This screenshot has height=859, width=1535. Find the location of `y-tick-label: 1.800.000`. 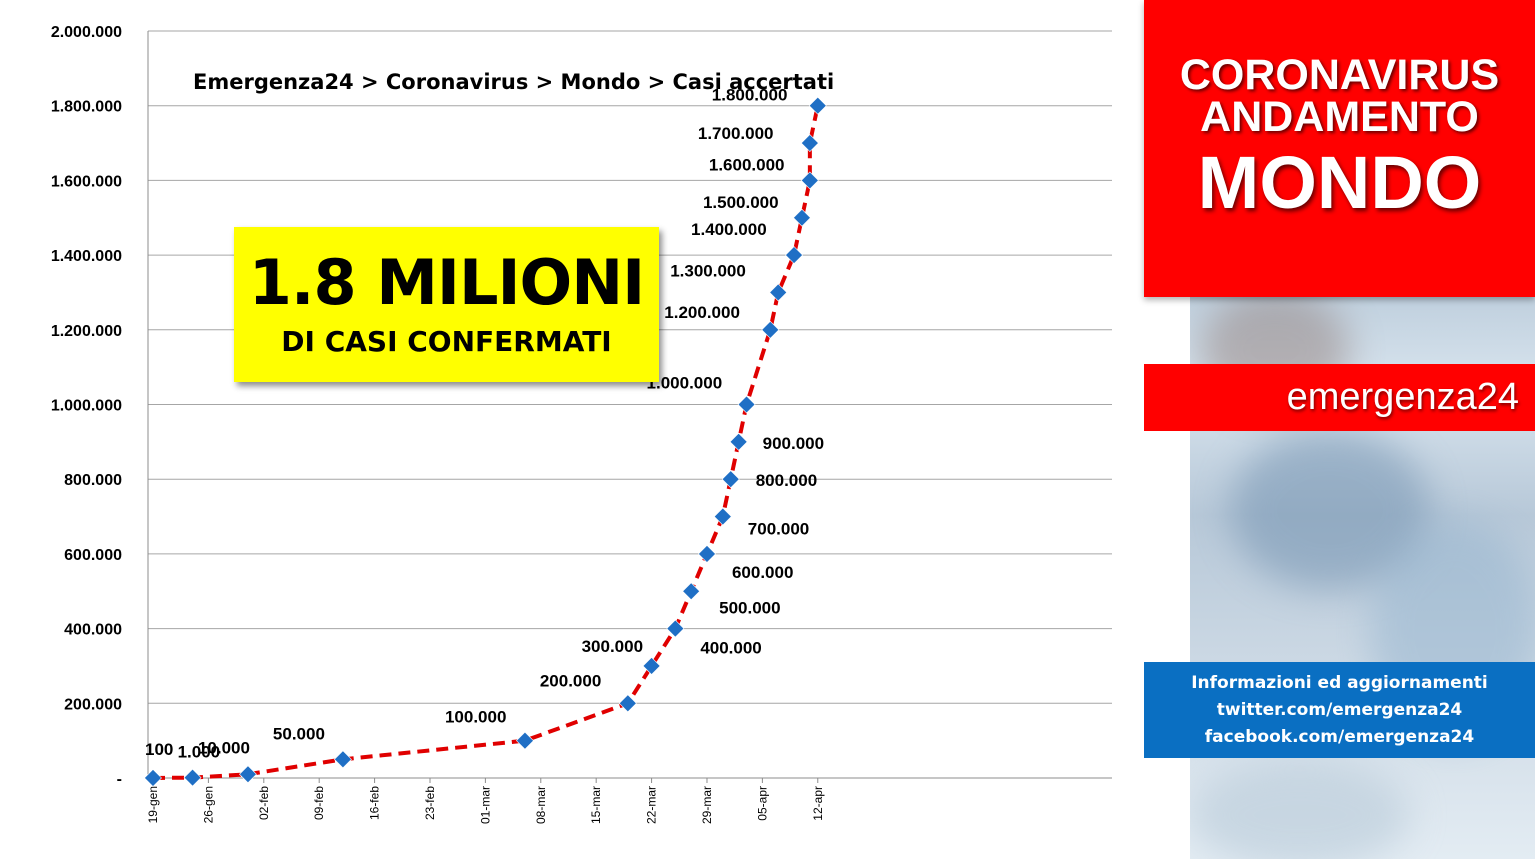

y-tick-label: 1.800.000 is located at coordinates (86, 107).